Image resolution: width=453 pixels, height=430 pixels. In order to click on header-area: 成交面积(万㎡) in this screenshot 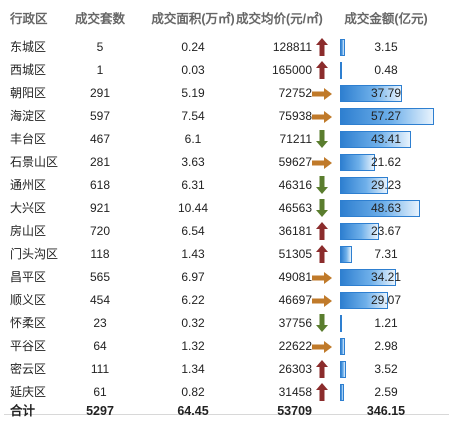, I will do `click(193, 19)`.